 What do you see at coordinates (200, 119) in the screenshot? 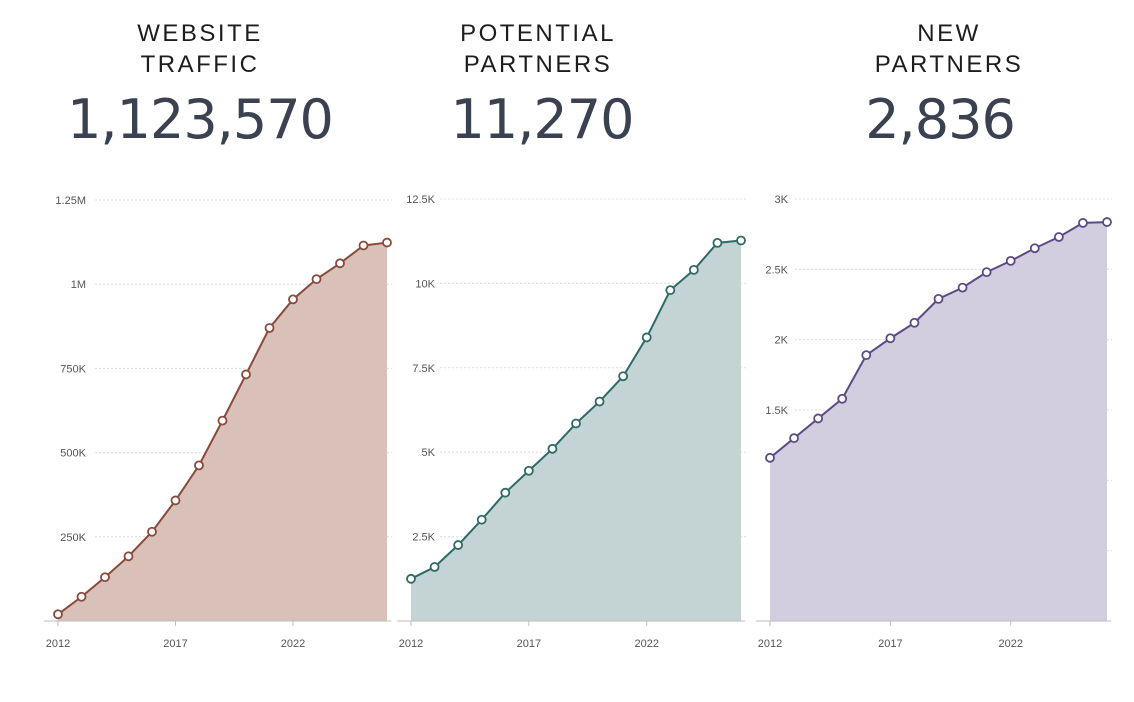
I see `metric-value: 1,123,570` at bounding box center [200, 119].